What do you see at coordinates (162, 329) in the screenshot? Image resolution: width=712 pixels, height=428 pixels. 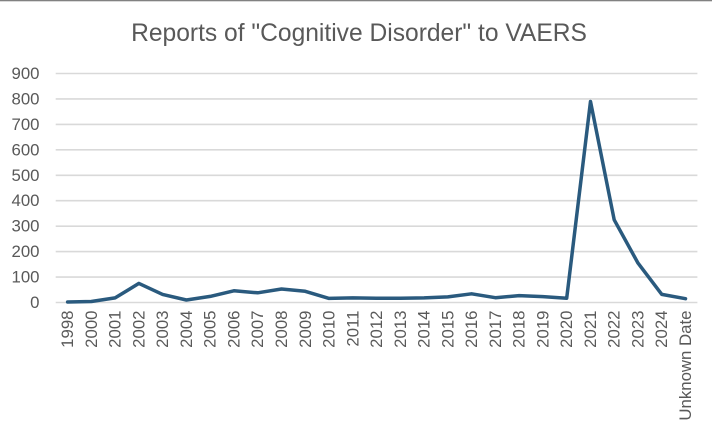 I see `svg-text: 2003` at bounding box center [162, 329].